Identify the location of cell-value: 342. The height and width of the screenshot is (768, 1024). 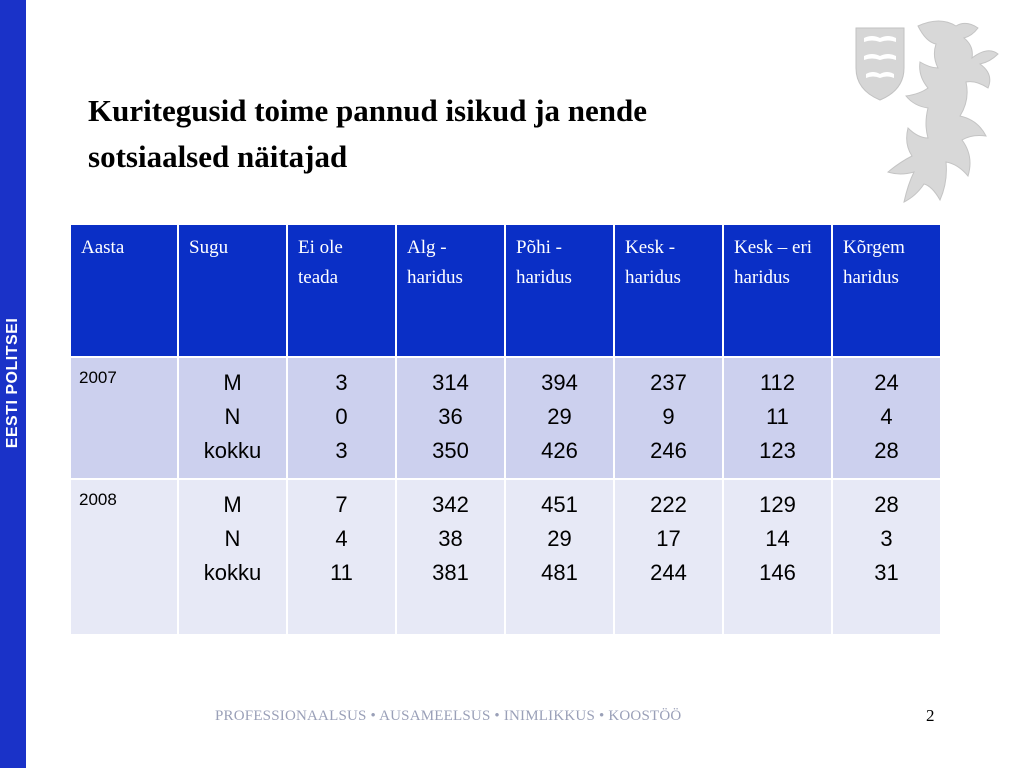
(450, 504).